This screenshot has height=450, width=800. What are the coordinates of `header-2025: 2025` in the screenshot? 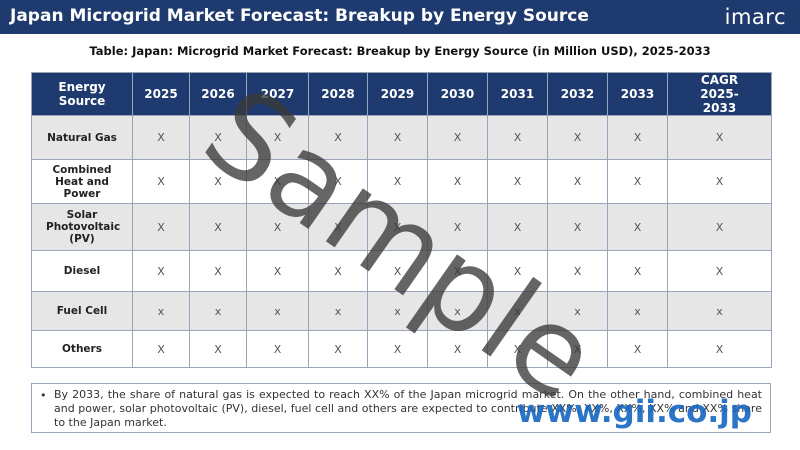 It's located at (161, 94).